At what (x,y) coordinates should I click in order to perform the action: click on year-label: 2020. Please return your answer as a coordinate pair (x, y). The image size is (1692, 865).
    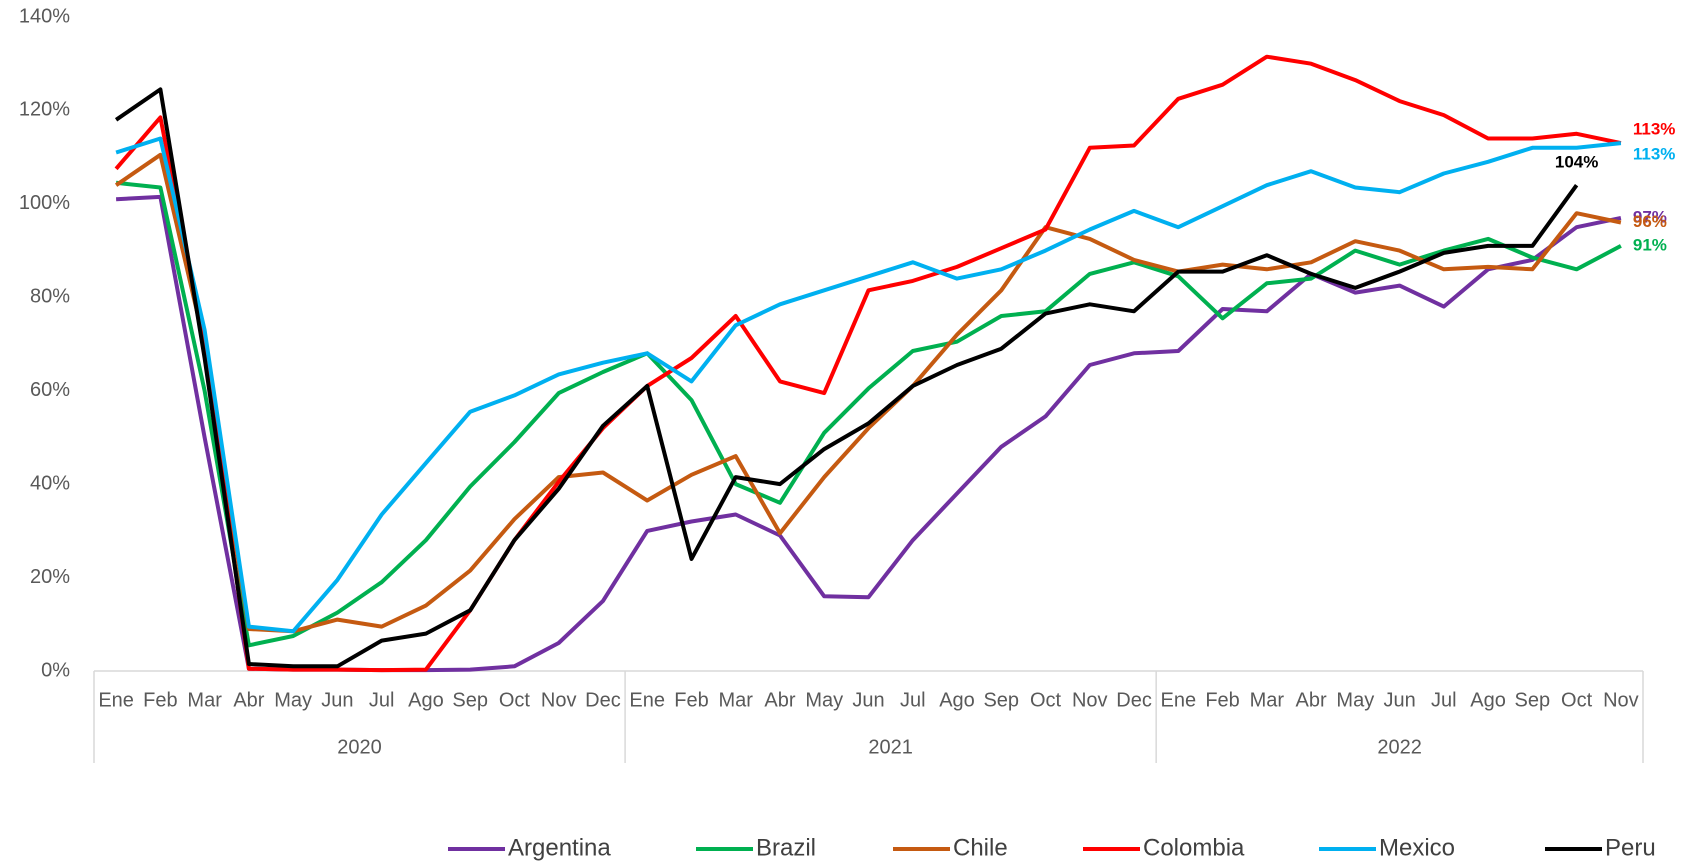
    Looking at the image, I should click on (359, 747).